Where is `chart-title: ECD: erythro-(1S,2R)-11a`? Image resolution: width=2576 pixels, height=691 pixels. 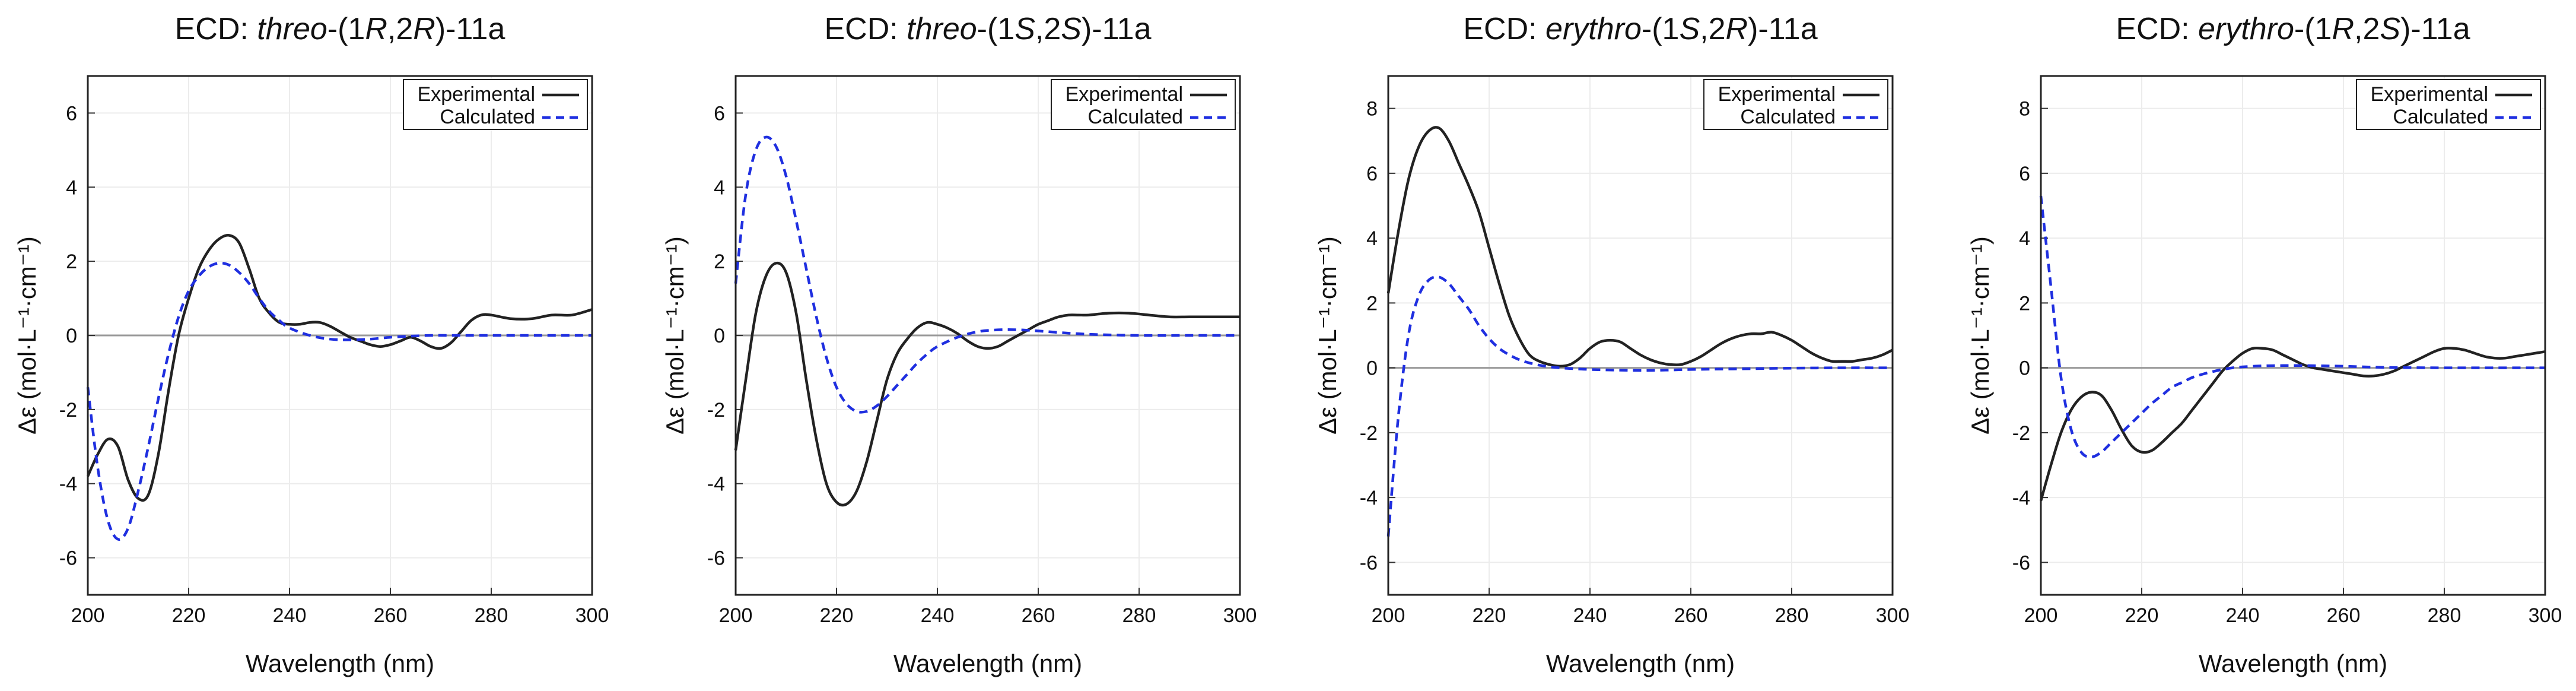
chart-title: ECD: erythro-(1S,2R)-11a is located at coordinates (1640, 29).